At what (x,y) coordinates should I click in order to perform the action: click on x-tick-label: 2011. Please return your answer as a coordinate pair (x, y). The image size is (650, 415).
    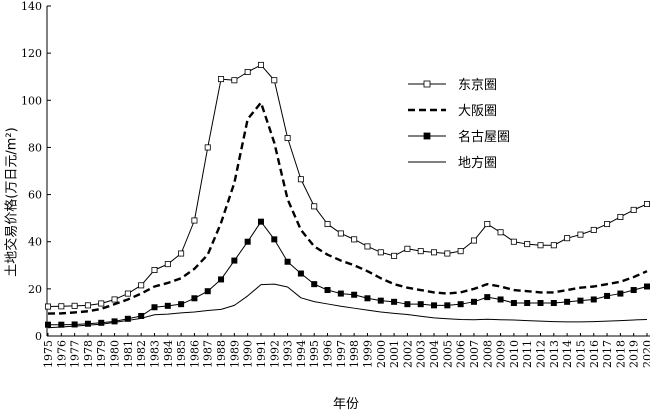
    Looking at the image, I should click on (527, 354).